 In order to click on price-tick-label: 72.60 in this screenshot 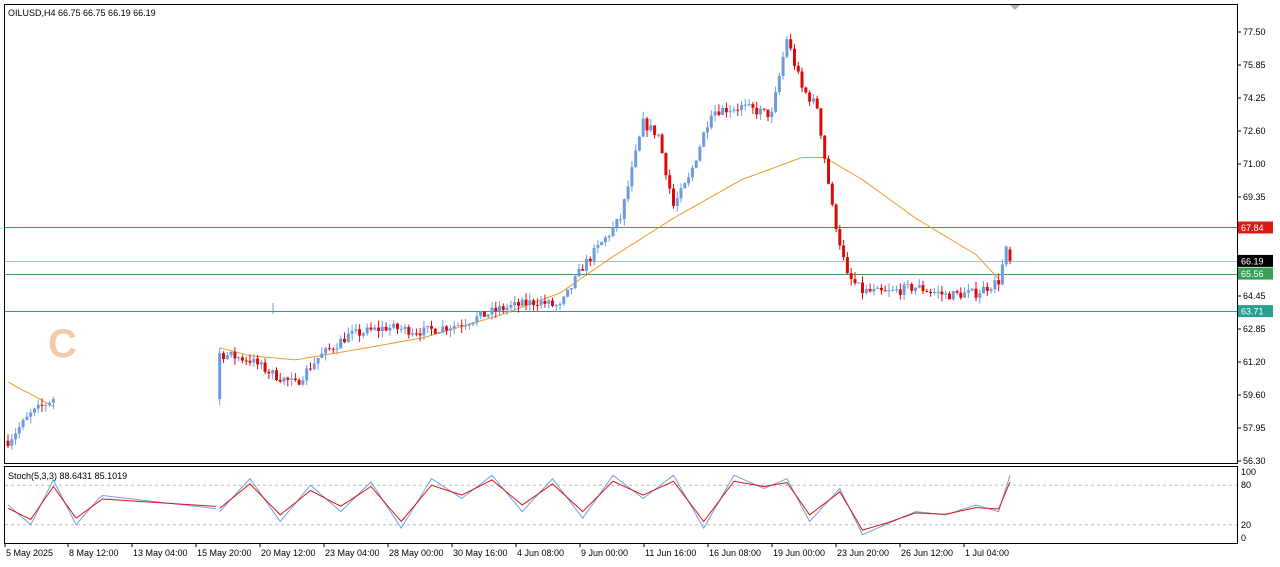, I will do `click(1254, 131)`.